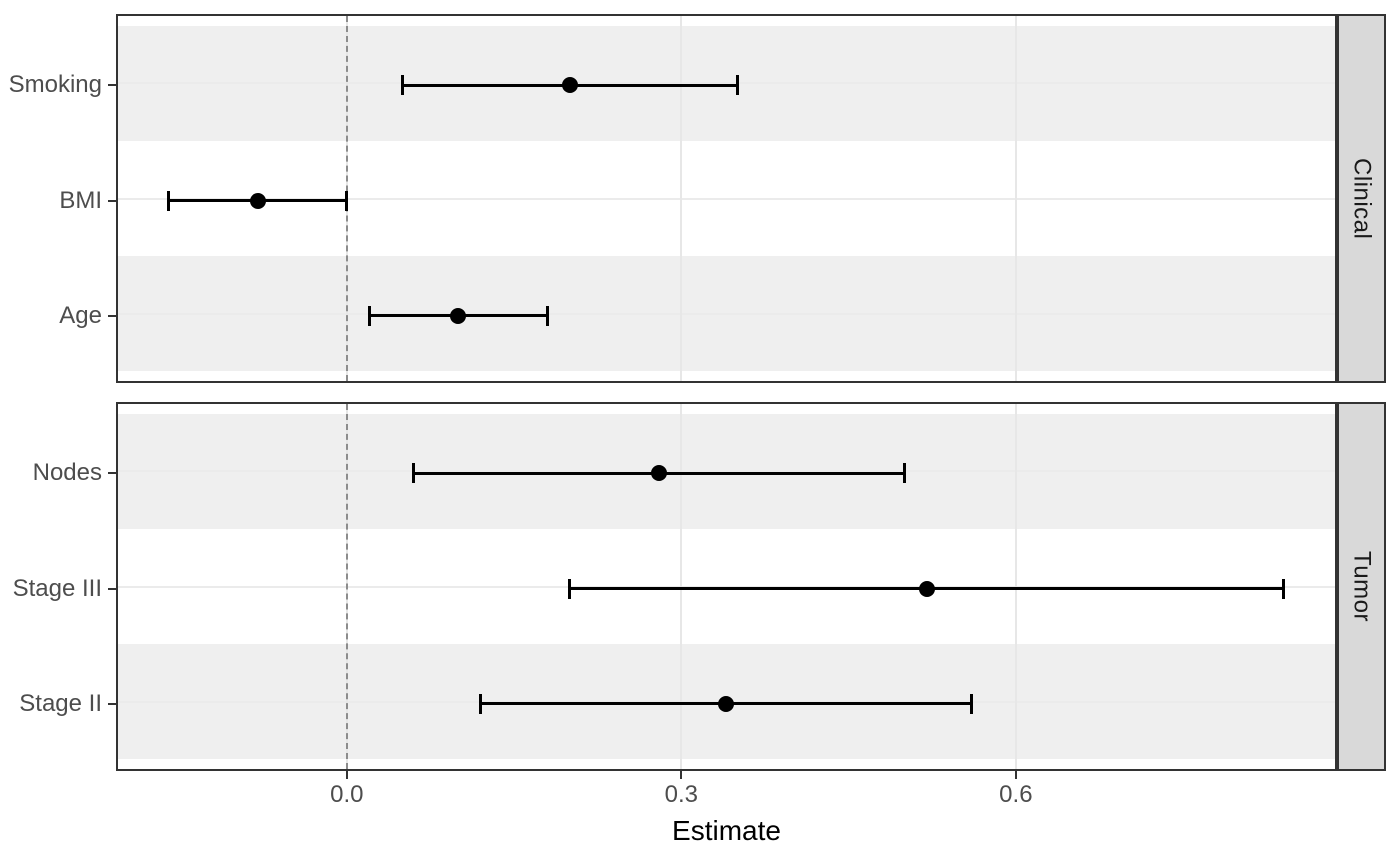 The height and width of the screenshot is (865, 1400). I want to click on point-estimate-age, so click(458, 315).